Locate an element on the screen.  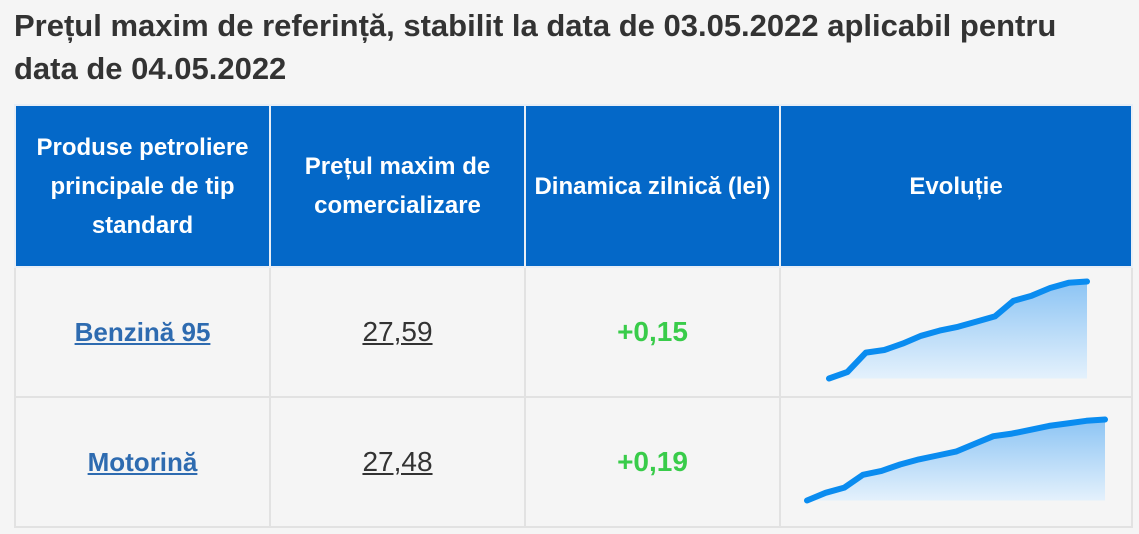
change-cell: +0,15 is located at coordinates (652, 332).